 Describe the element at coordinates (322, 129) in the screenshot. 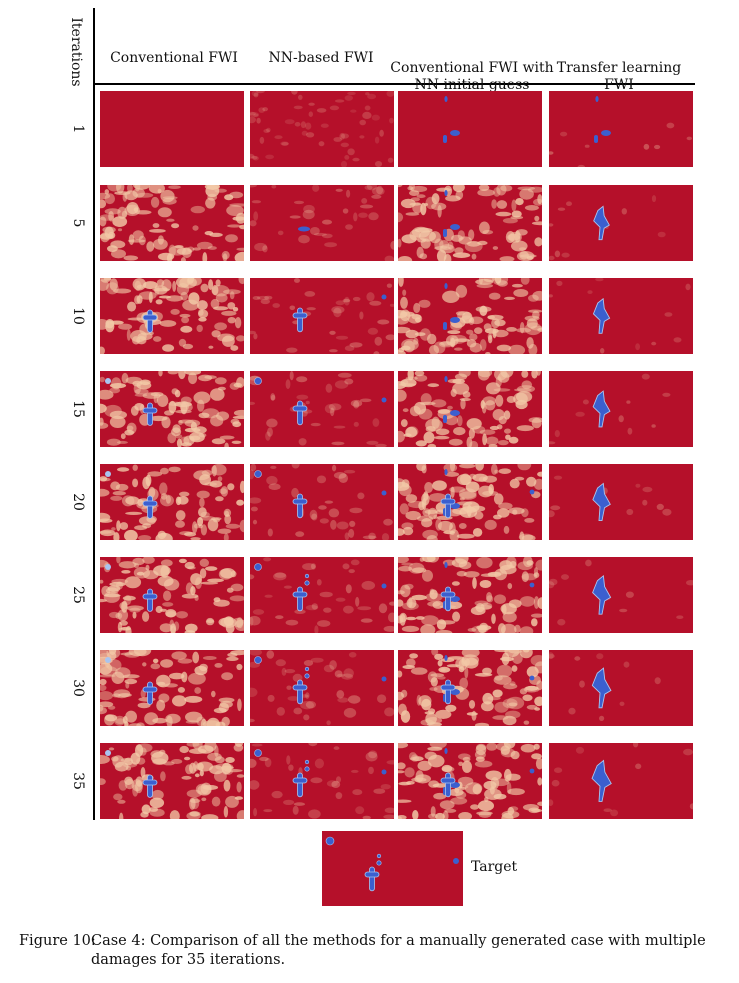

I see `panel-col2-row1` at that location.